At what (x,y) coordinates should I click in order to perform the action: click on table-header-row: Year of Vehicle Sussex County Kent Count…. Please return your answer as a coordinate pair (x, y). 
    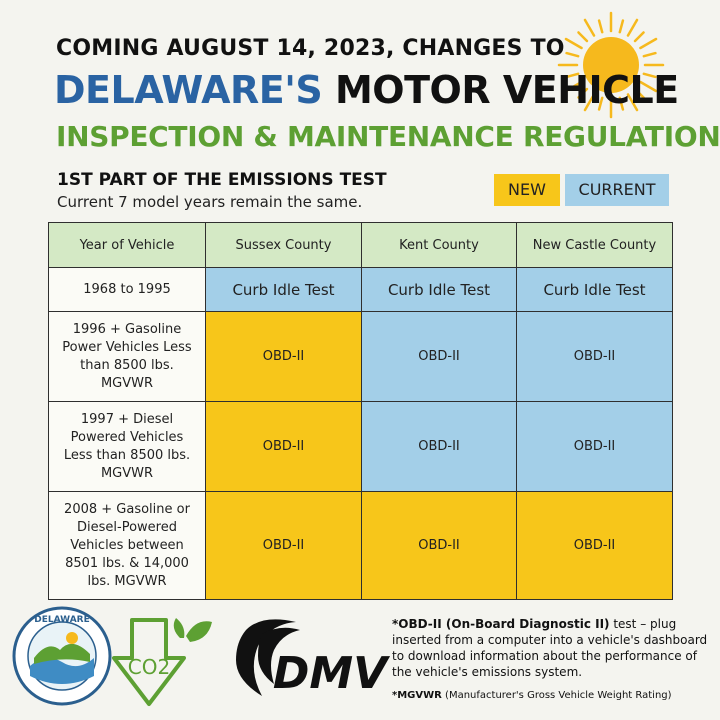
    Looking at the image, I should click on (360, 245).